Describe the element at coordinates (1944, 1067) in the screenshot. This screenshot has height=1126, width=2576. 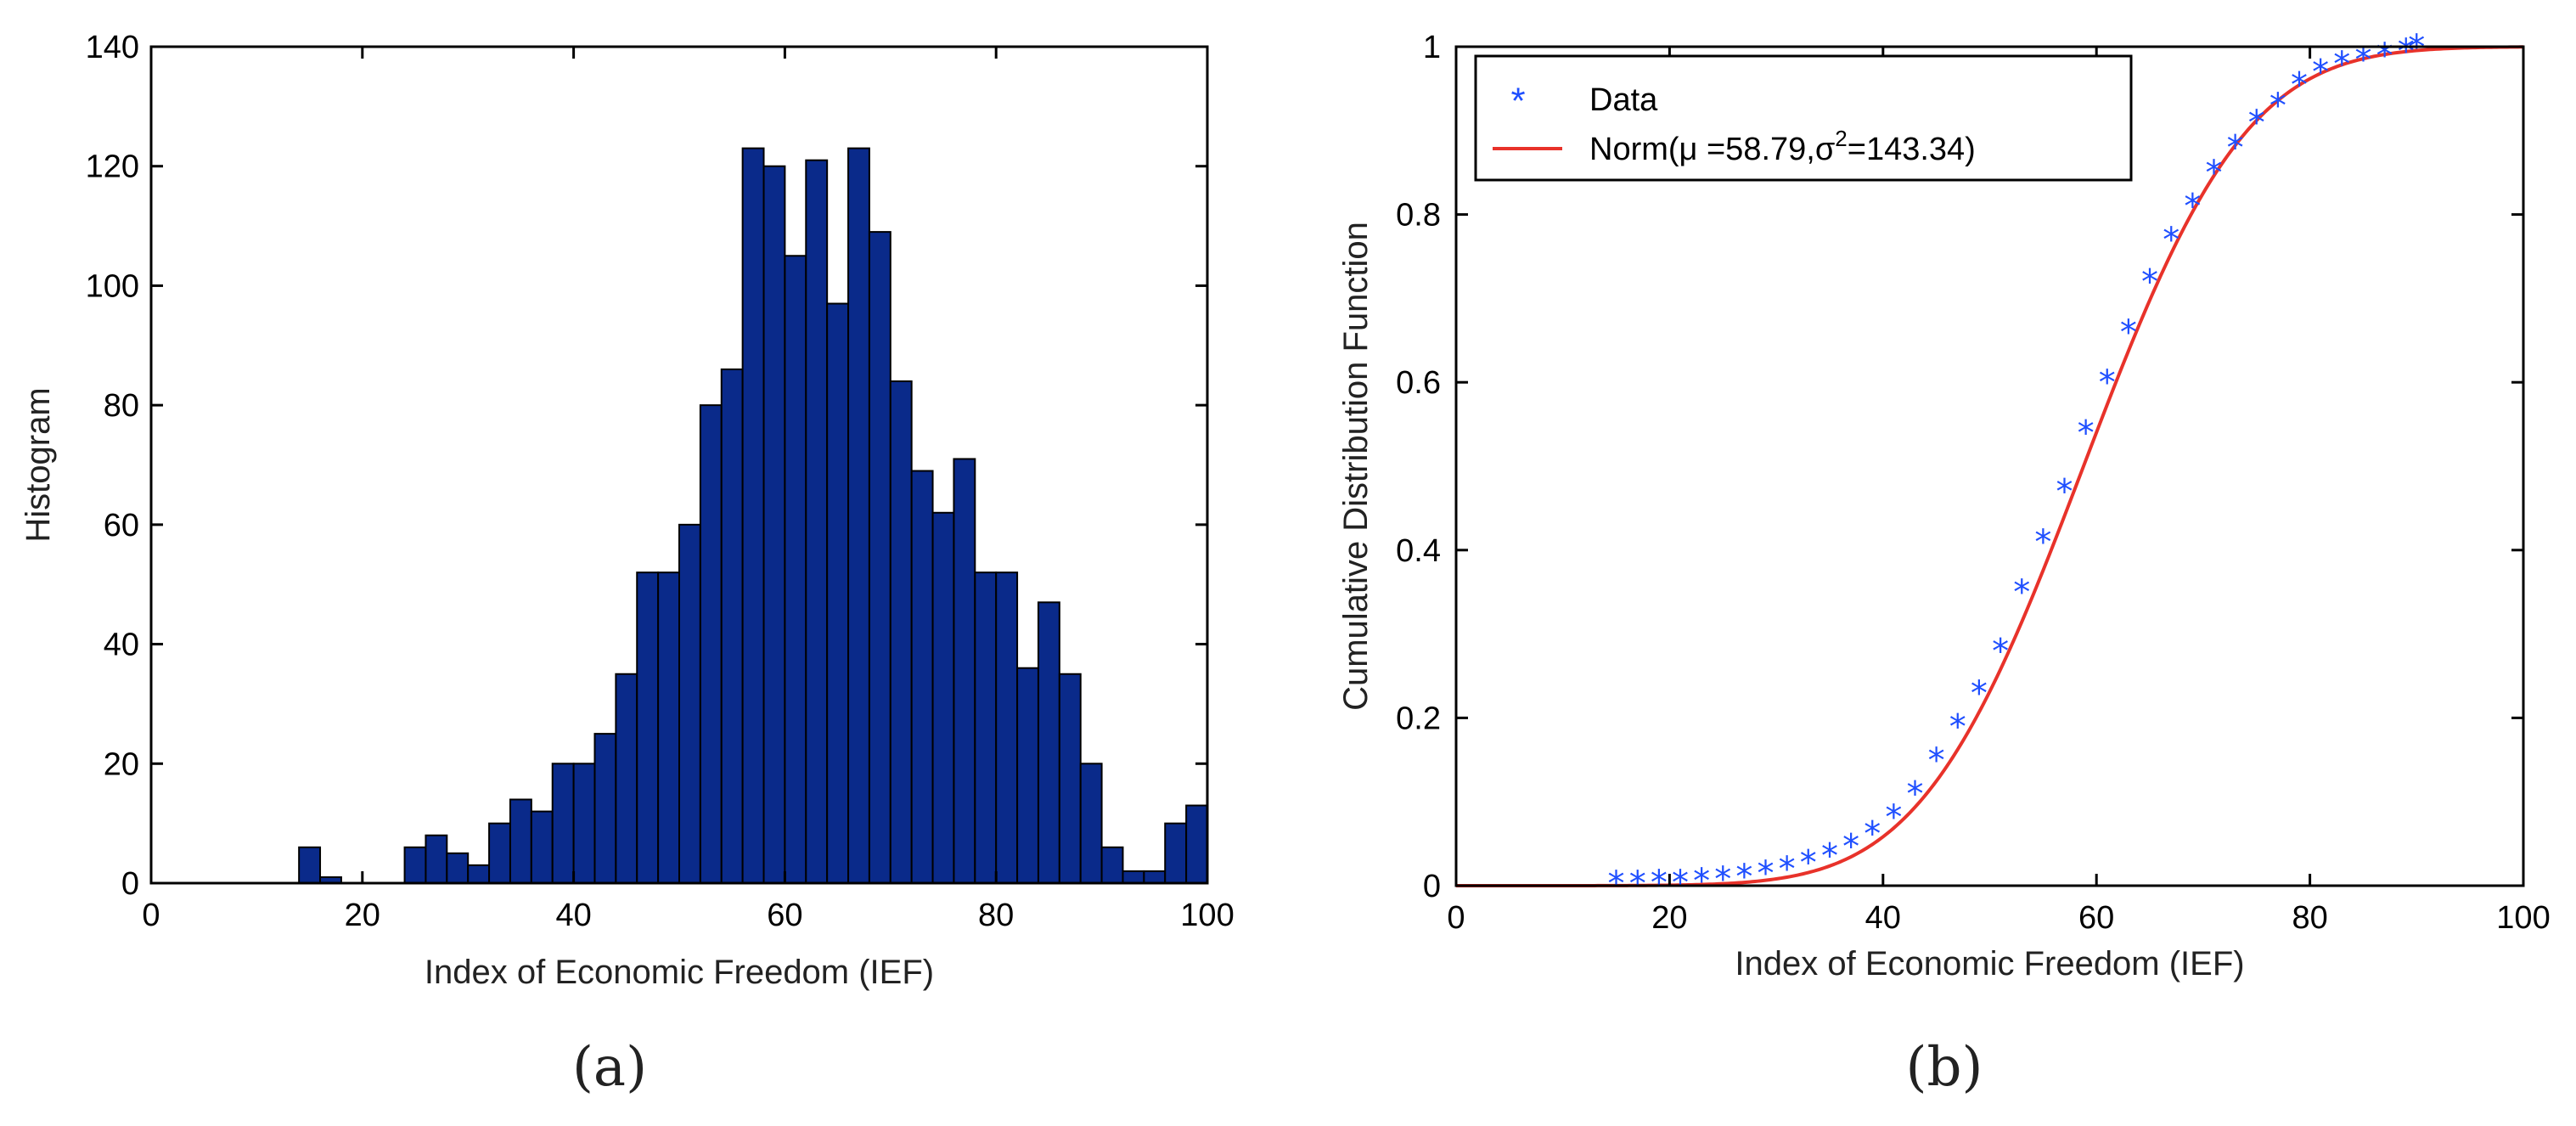
I see `panel-label-b: (b)` at that location.